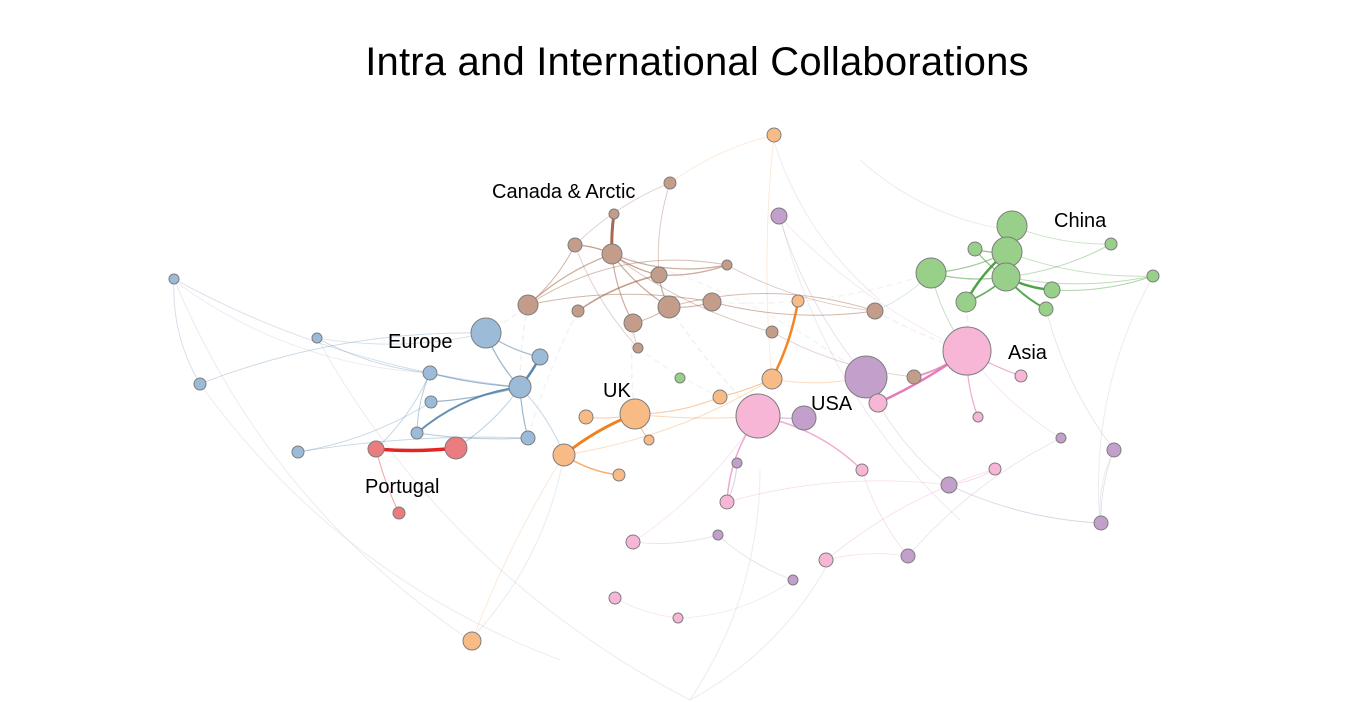  I want to click on node-canada-c5, so click(659, 275).